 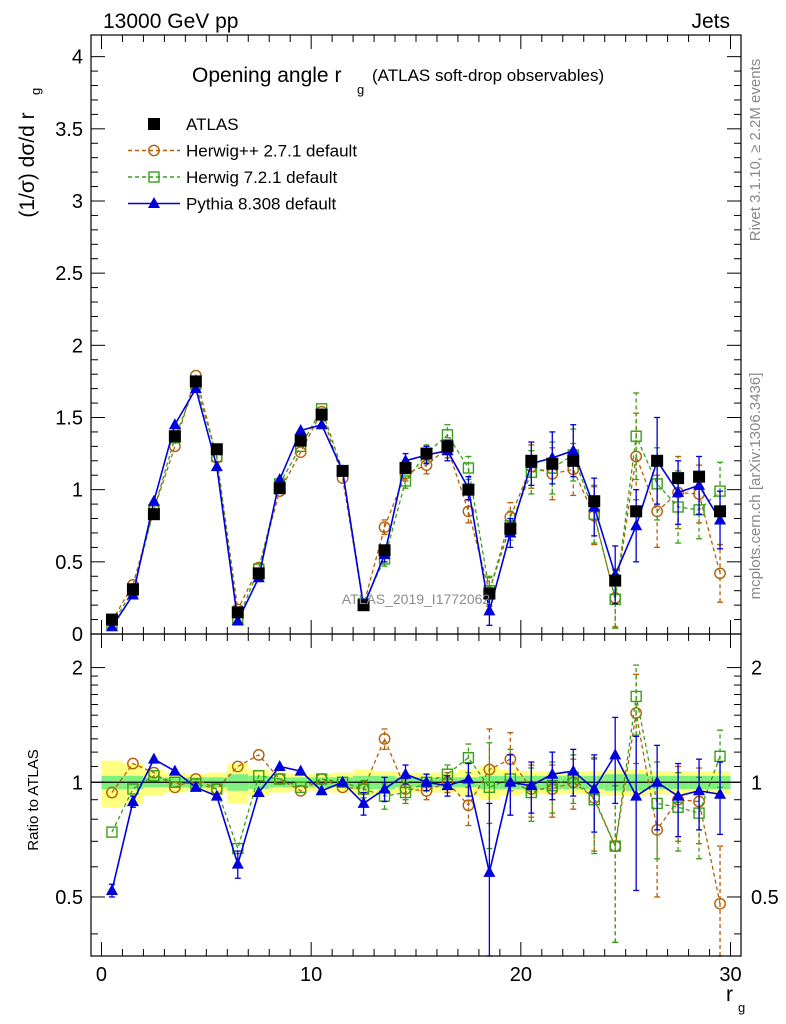 What do you see at coordinates (729, 994) in the screenshot?
I see `x-axis-label-text: r` at bounding box center [729, 994].